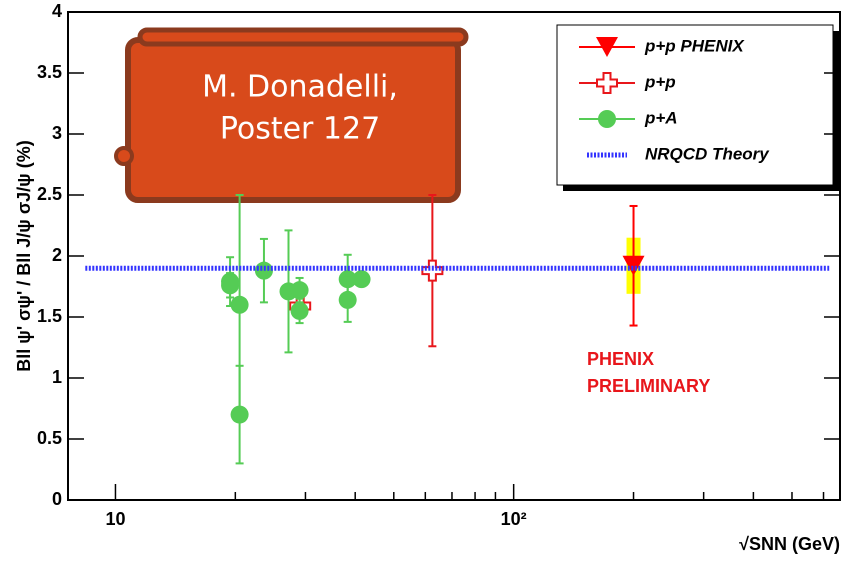 The image size is (856, 563). Describe the element at coordinates (49, 72) in the screenshot. I see `y-tick-label: 3.5` at that location.